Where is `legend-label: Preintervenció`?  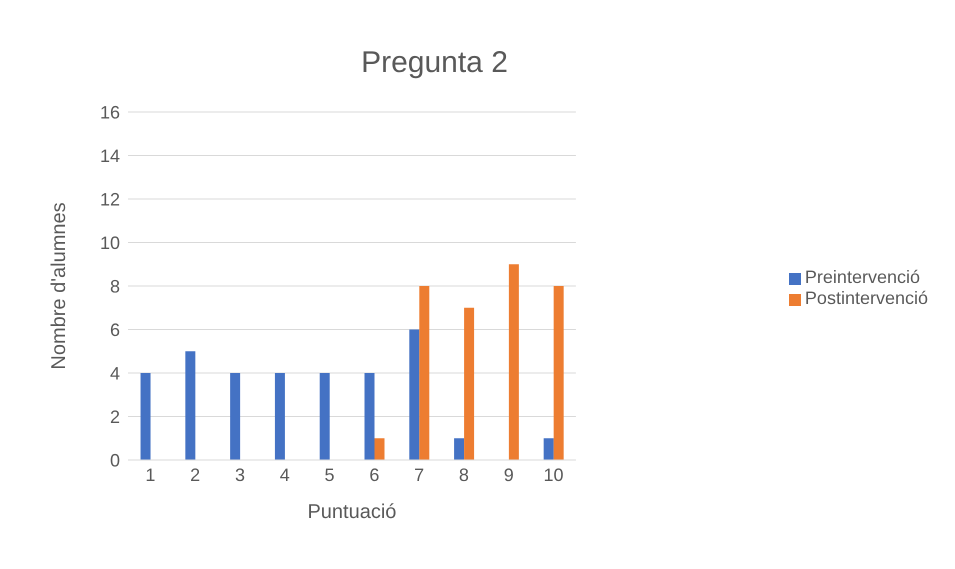
legend-label: Preintervenció is located at coordinates (862, 277).